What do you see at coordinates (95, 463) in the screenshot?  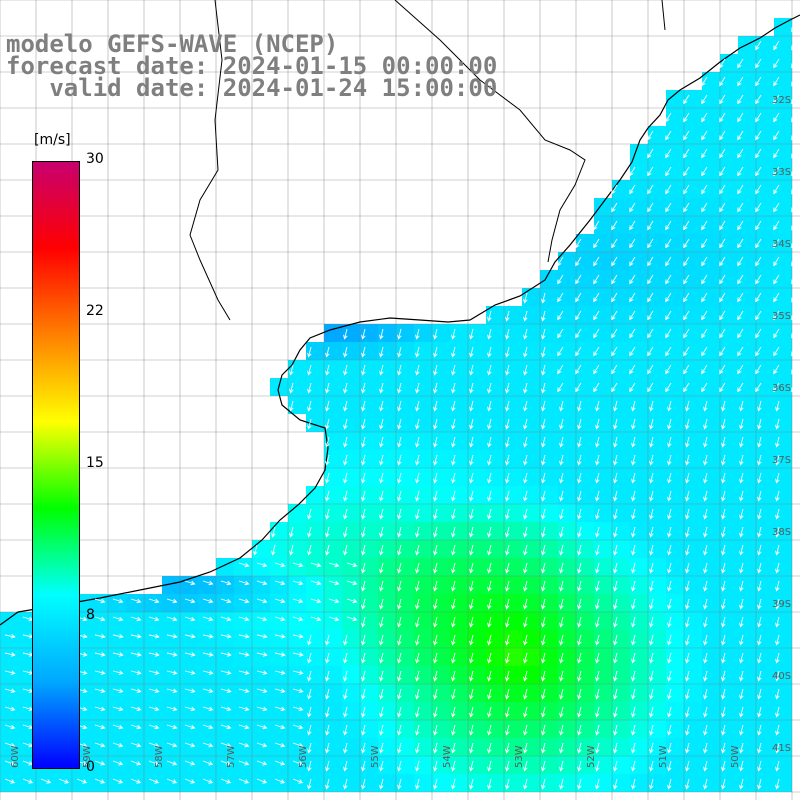 I see `colorbar-tick: 15` at bounding box center [95, 463].